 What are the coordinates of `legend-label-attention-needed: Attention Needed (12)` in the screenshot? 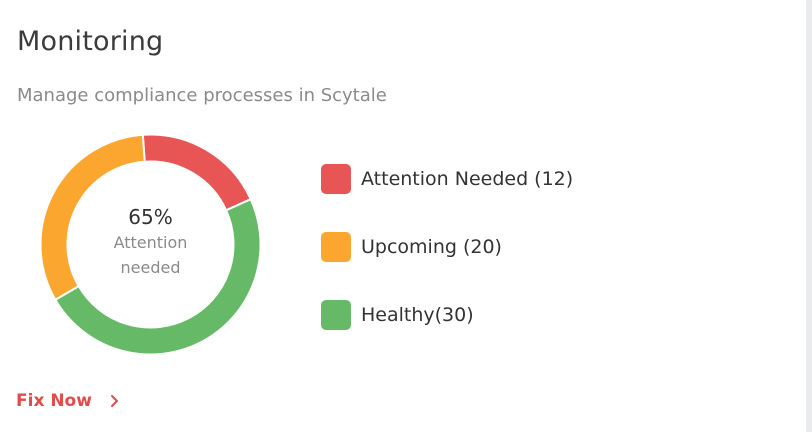 It's located at (467, 178).